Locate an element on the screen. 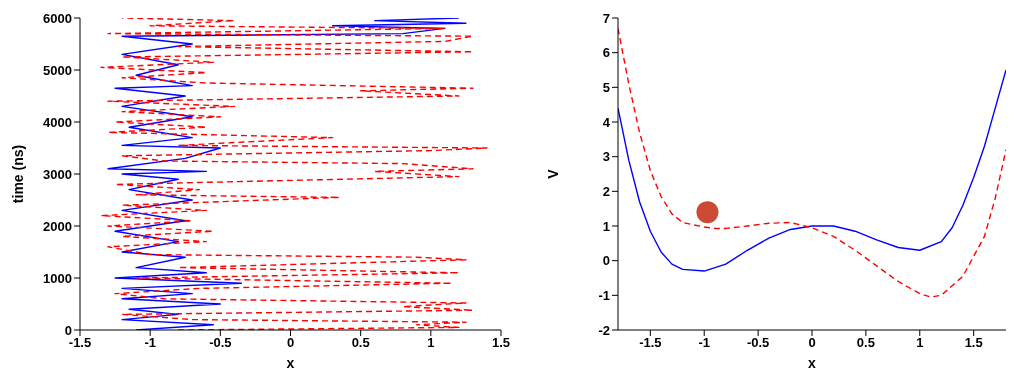  y-tick-label: 5 is located at coordinates (606, 87).